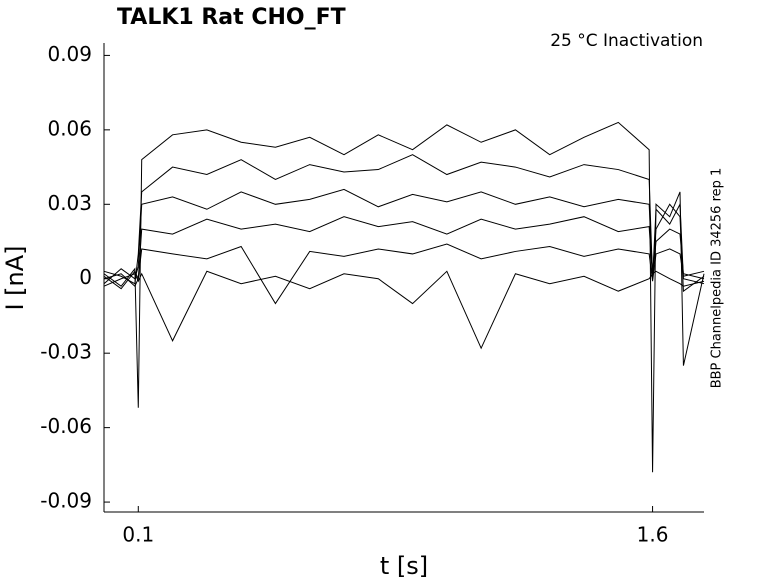  What do you see at coordinates (626, 41) in the screenshot?
I see `annotation: 25 °C Inactivation` at bounding box center [626, 41].